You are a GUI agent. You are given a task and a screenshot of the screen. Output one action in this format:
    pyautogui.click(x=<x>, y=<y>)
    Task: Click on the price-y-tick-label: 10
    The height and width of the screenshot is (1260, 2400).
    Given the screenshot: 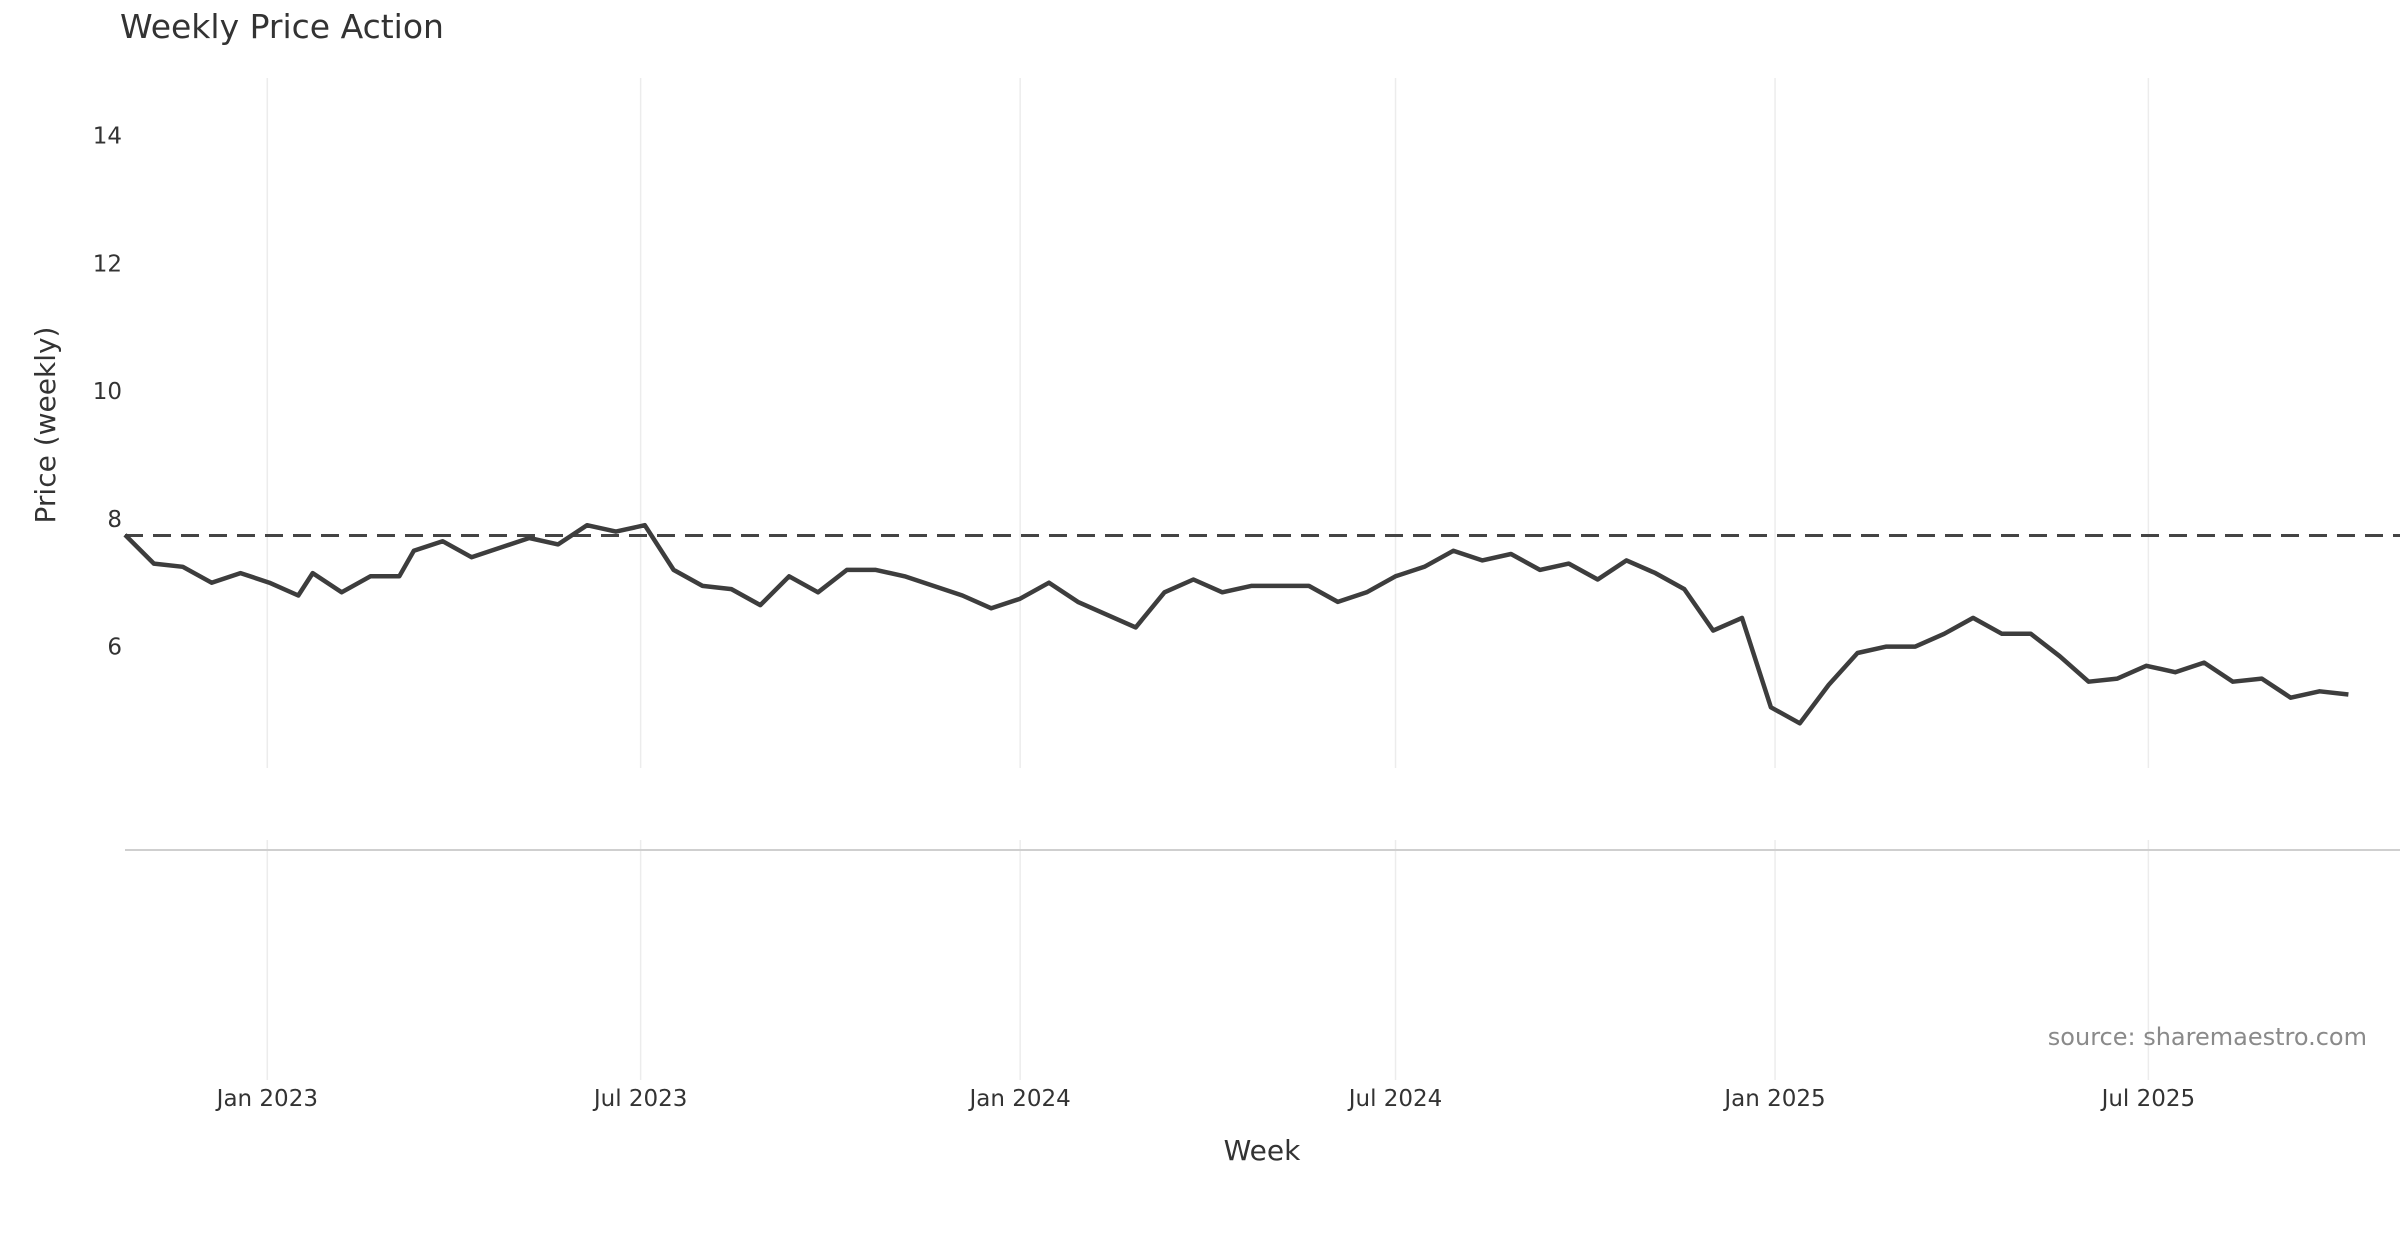 What is the action you would take?
    pyautogui.click(x=107, y=392)
    